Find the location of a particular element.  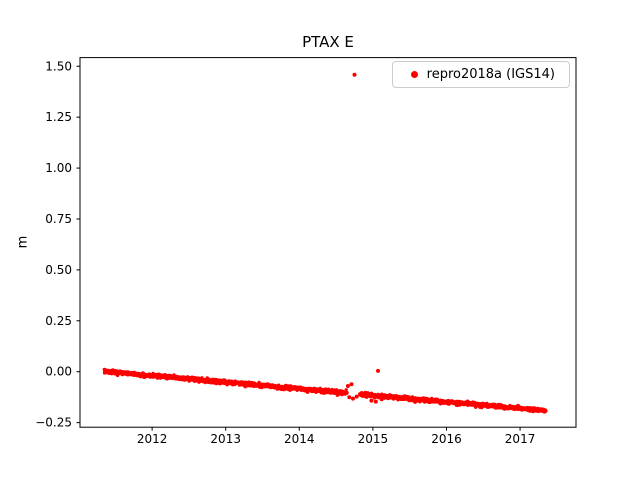

legend-label: repro2018a (IGS14) is located at coordinates (490, 74).